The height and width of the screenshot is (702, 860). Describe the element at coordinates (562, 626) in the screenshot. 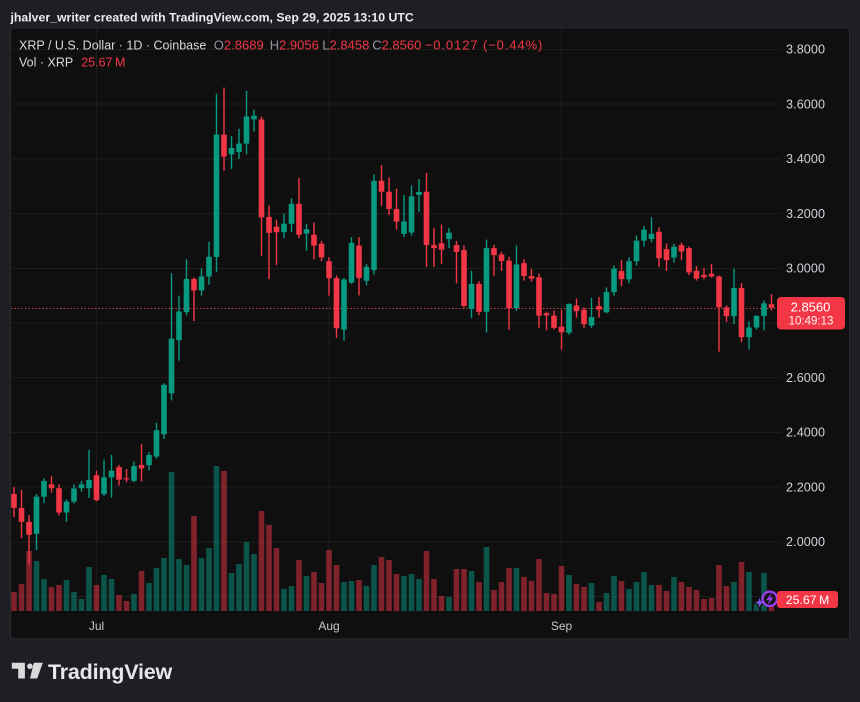

I see `svg-text: Sep` at that location.